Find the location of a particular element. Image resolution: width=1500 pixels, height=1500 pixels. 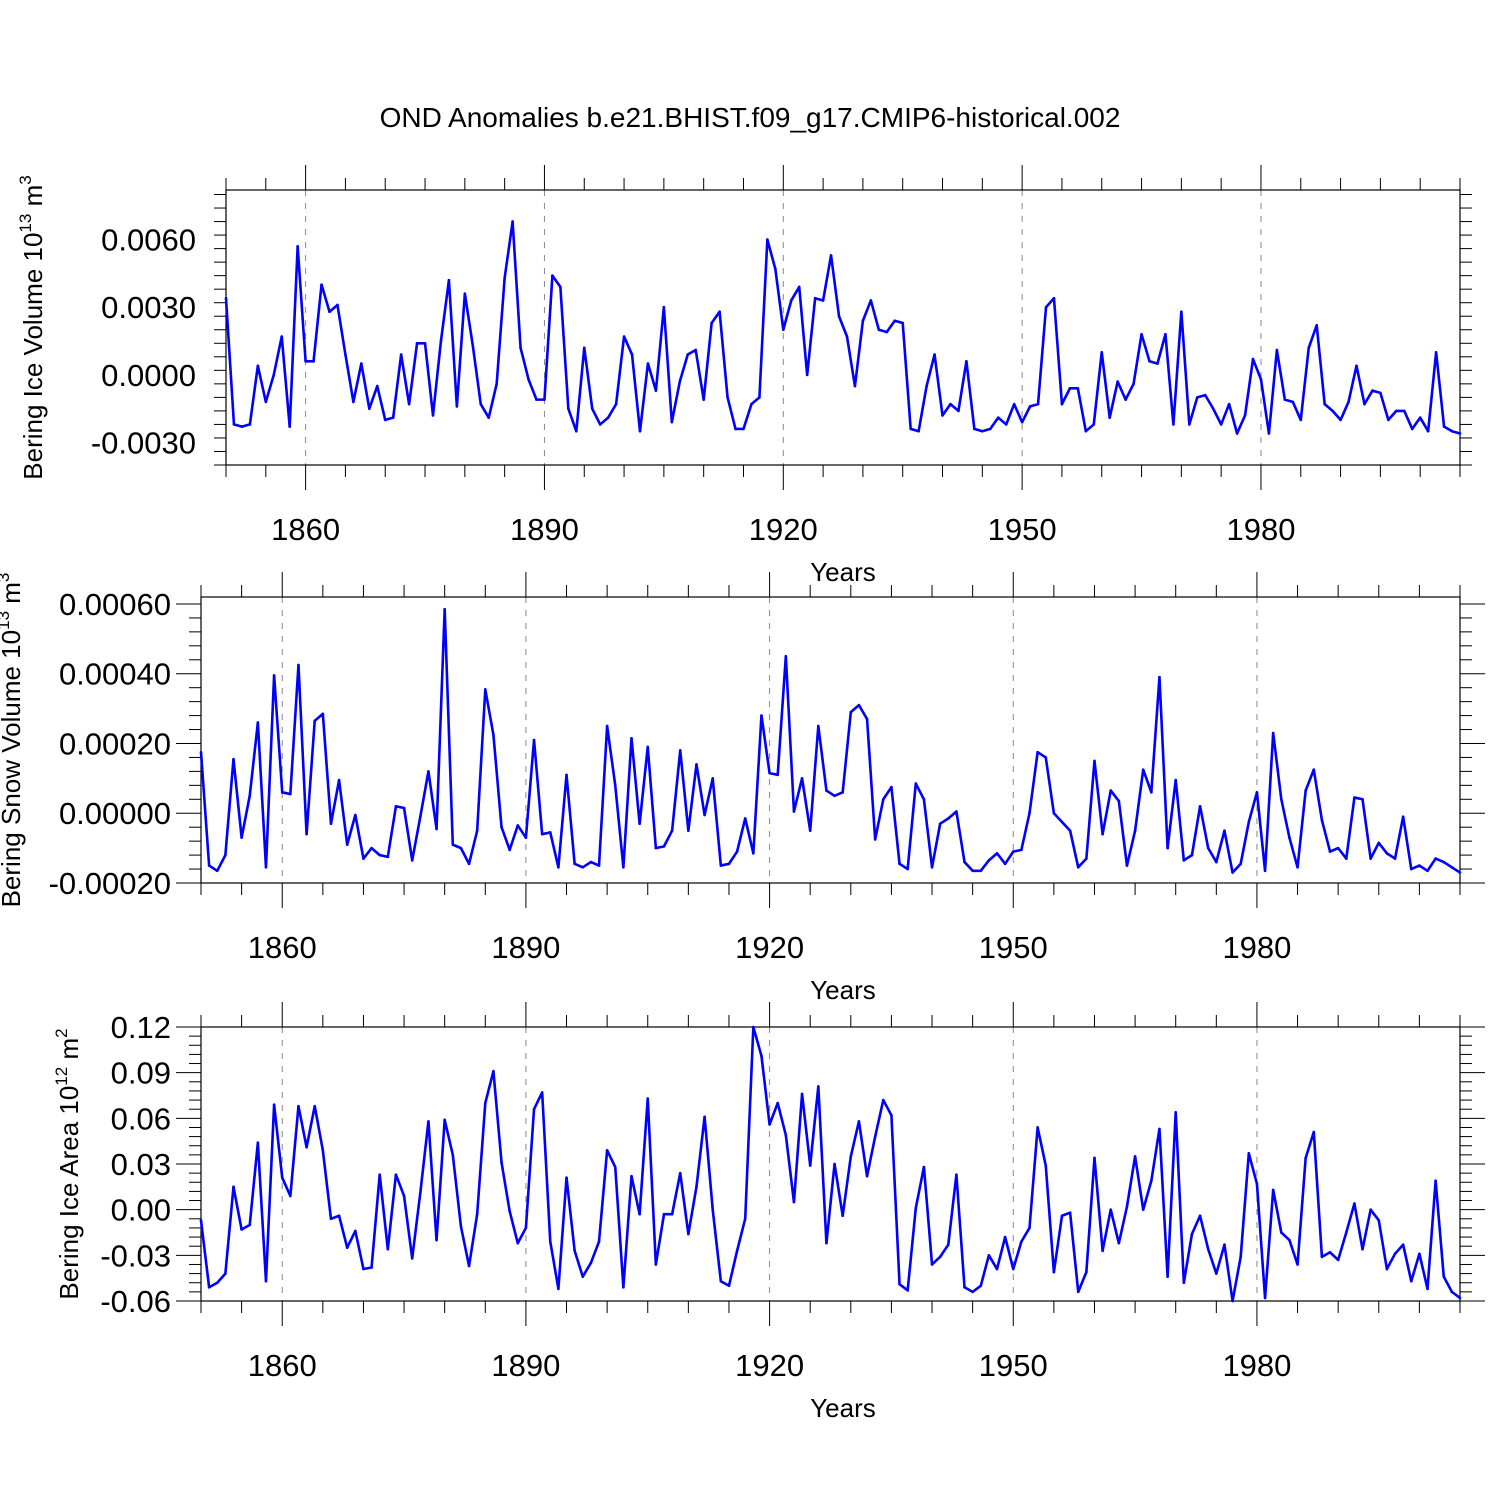

series-line is located at coordinates (842, 327).